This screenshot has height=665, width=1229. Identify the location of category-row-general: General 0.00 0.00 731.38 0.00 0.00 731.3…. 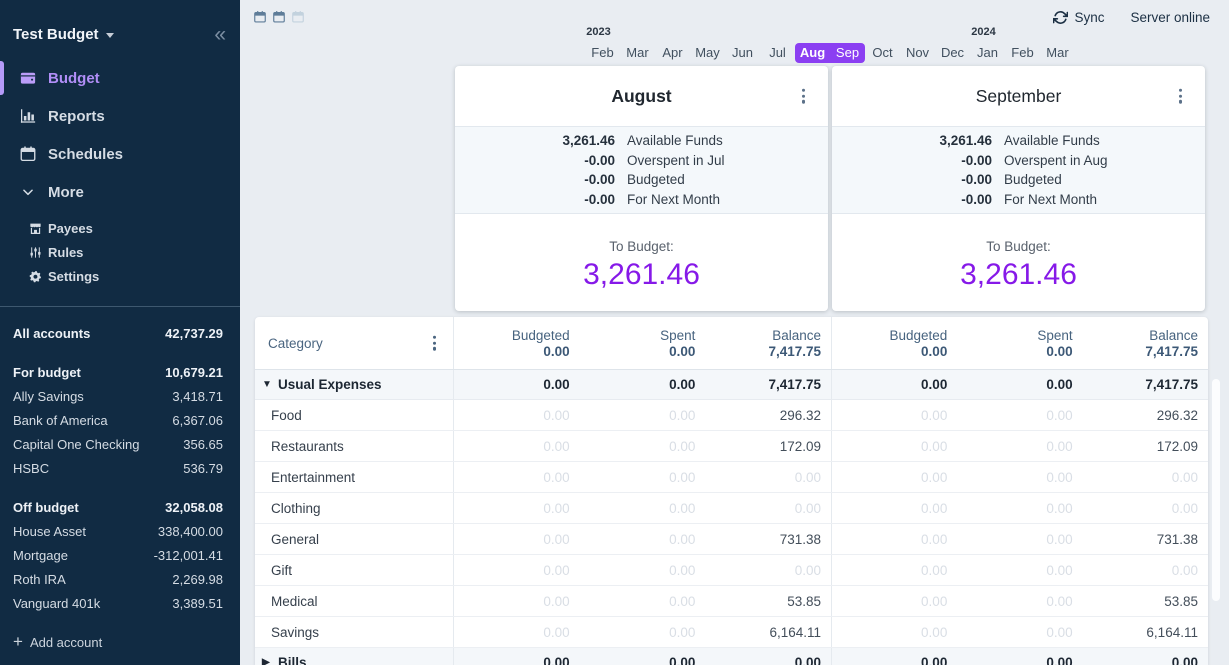
(731, 539).